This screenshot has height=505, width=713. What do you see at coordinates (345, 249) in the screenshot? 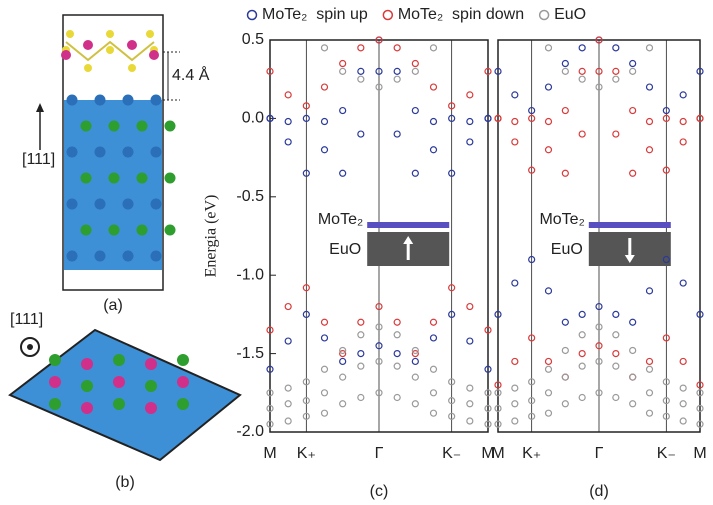
I see `inset-label: EuO` at bounding box center [345, 249].